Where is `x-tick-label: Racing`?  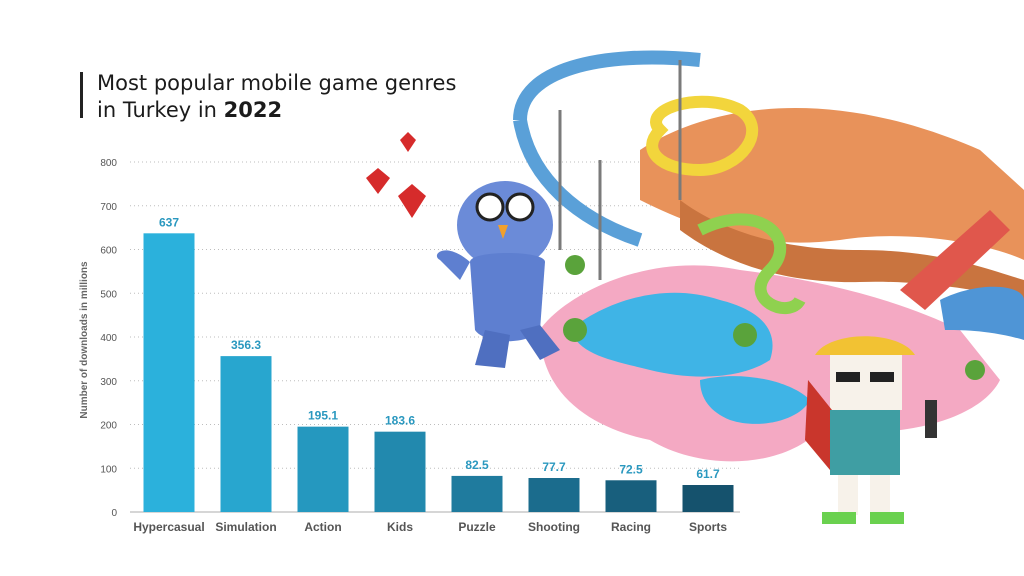
x-tick-label: Racing is located at coordinates (631, 527).